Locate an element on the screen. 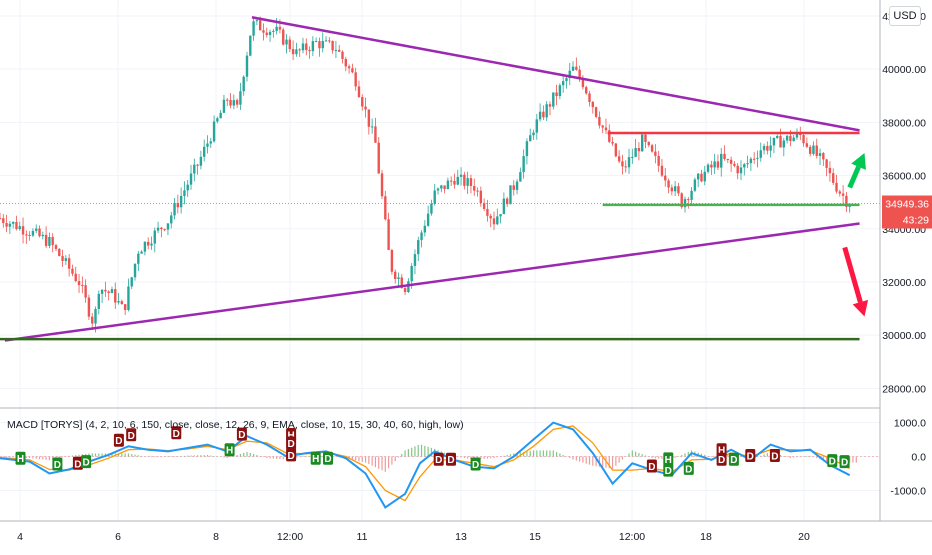 The width and height of the screenshot is (932, 555). last-price-badge: 34949.36 43:29 is located at coordinates (907, 212).